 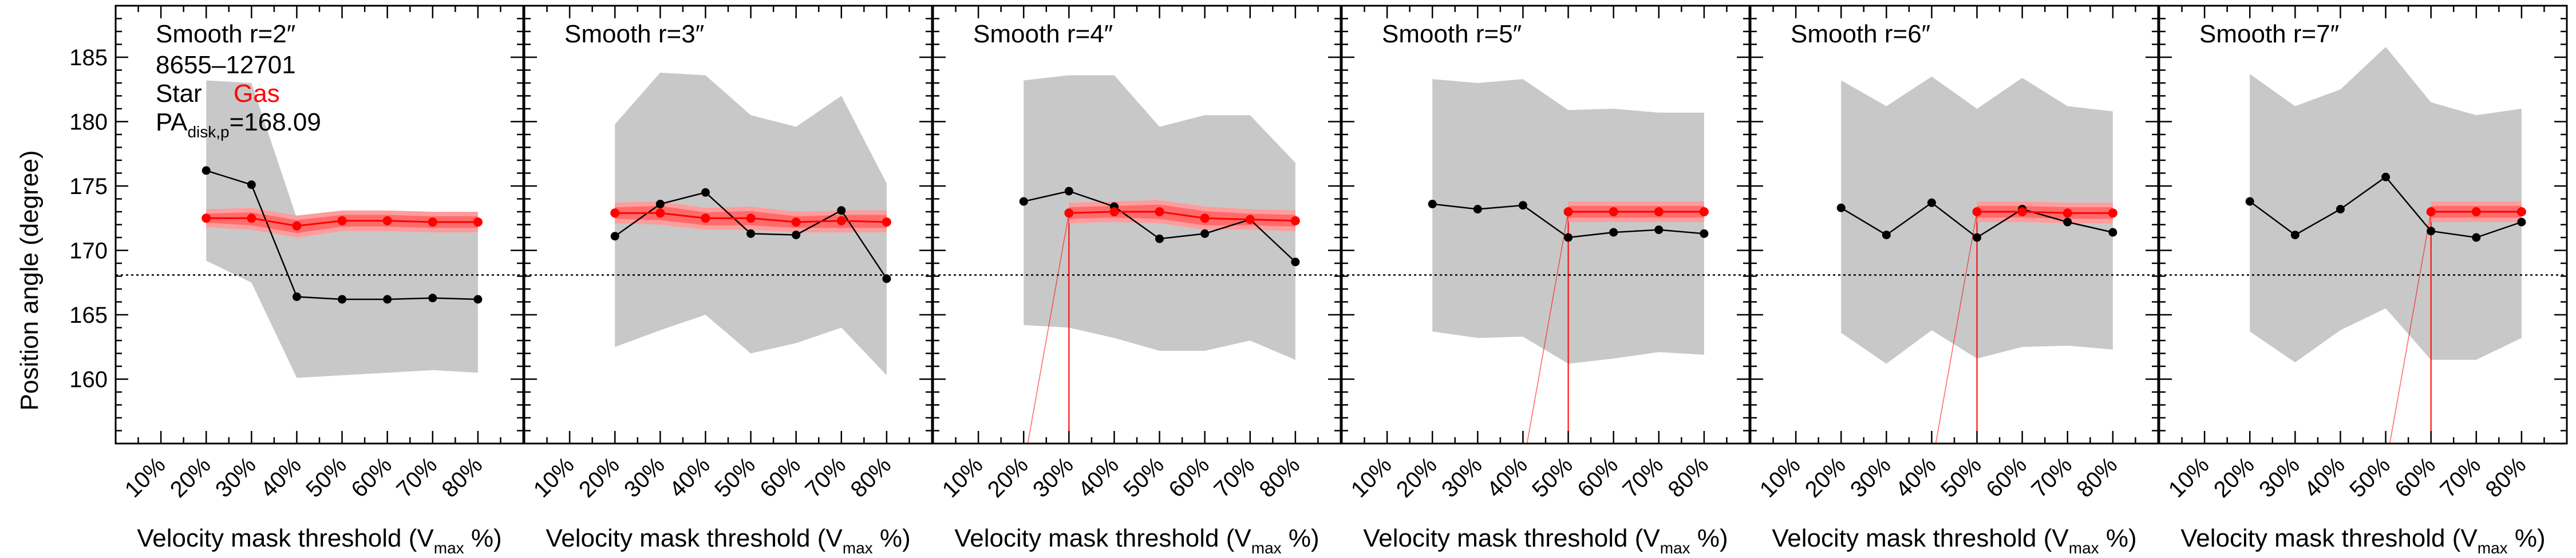 What do you see at coordinates (29, 281) in the screenshot?
I see `y-axis-label: Position angle (degree)` at bounding box center [29, 281].